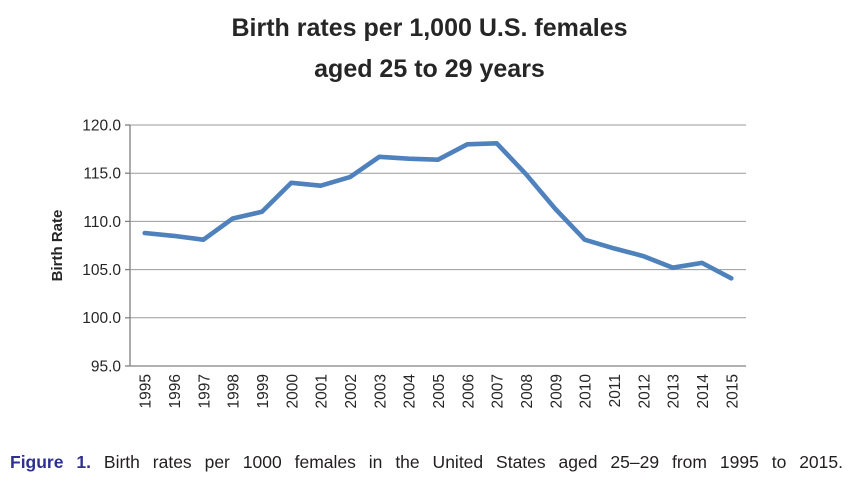  I want to click on chart-title-line-2: aged 25 to 29 years, so click(429, 69).